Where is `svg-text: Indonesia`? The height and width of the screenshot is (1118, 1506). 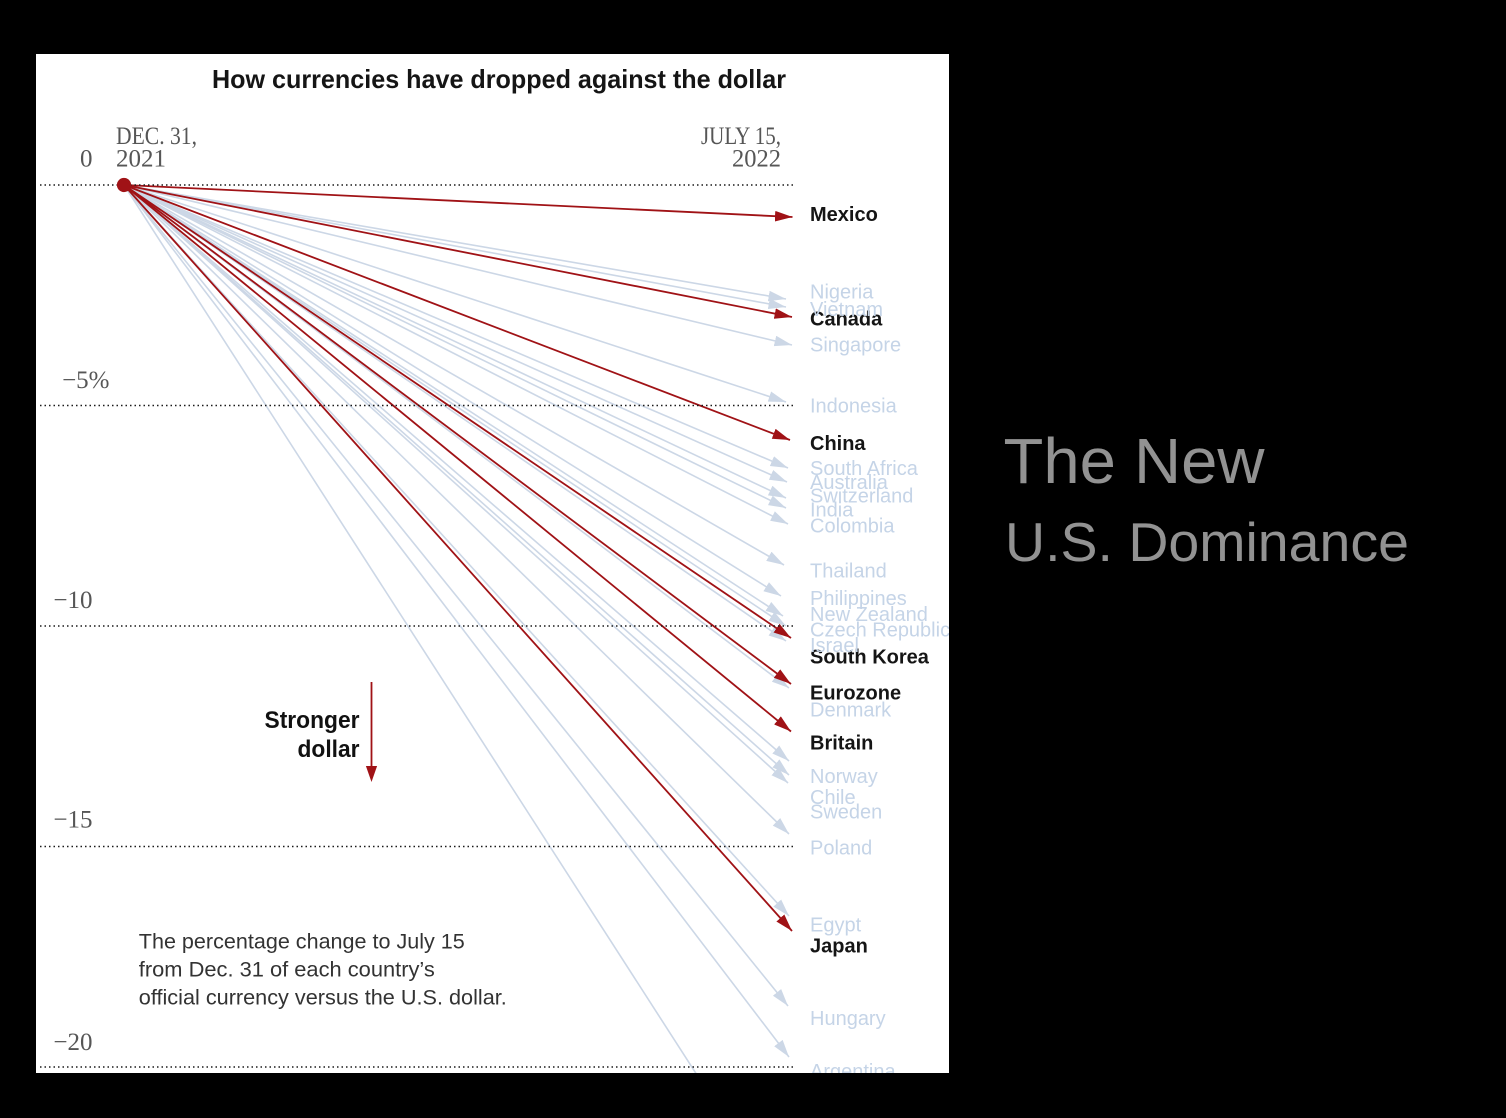 svg-text: Indonesia is located at coordinates (854, 407).